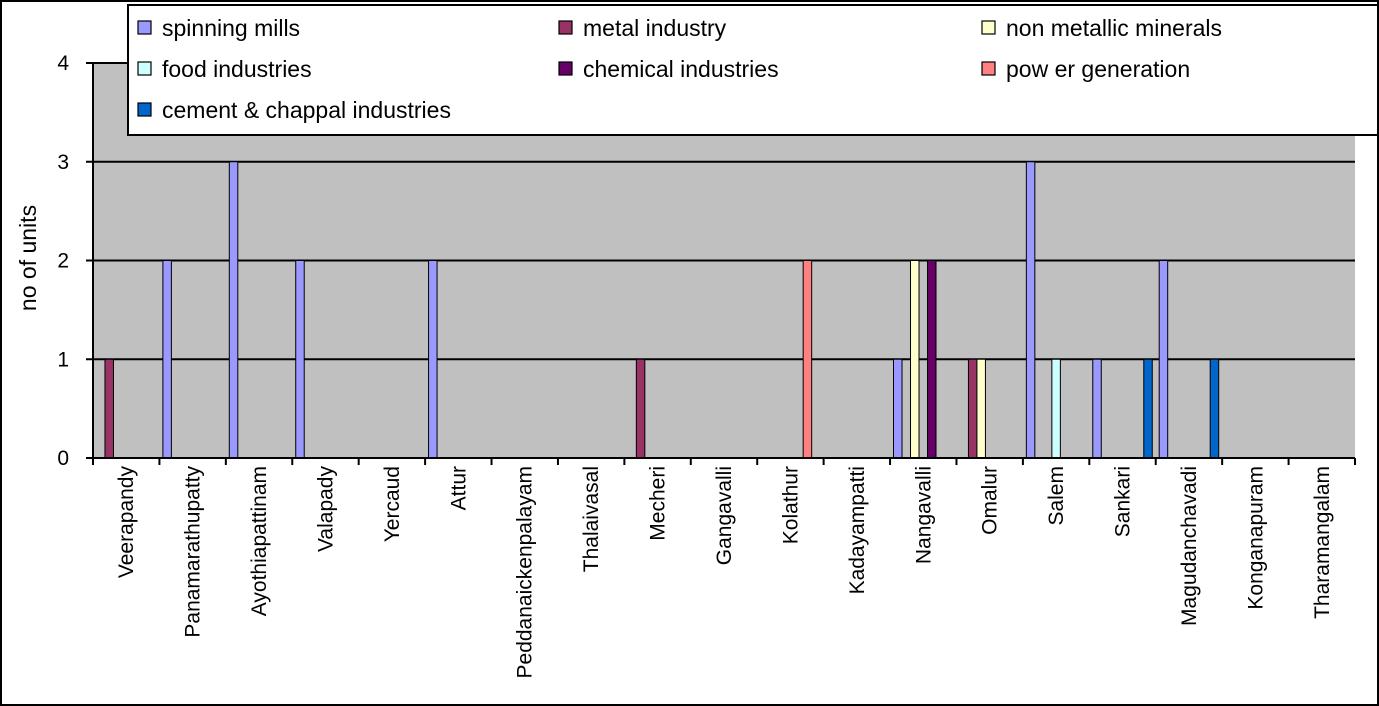 The width and height of the screenshot is (1379, 706). Describe the element at coordinates (63, 162) in the screenshot. I see `y-tick-label: 3` at that location.